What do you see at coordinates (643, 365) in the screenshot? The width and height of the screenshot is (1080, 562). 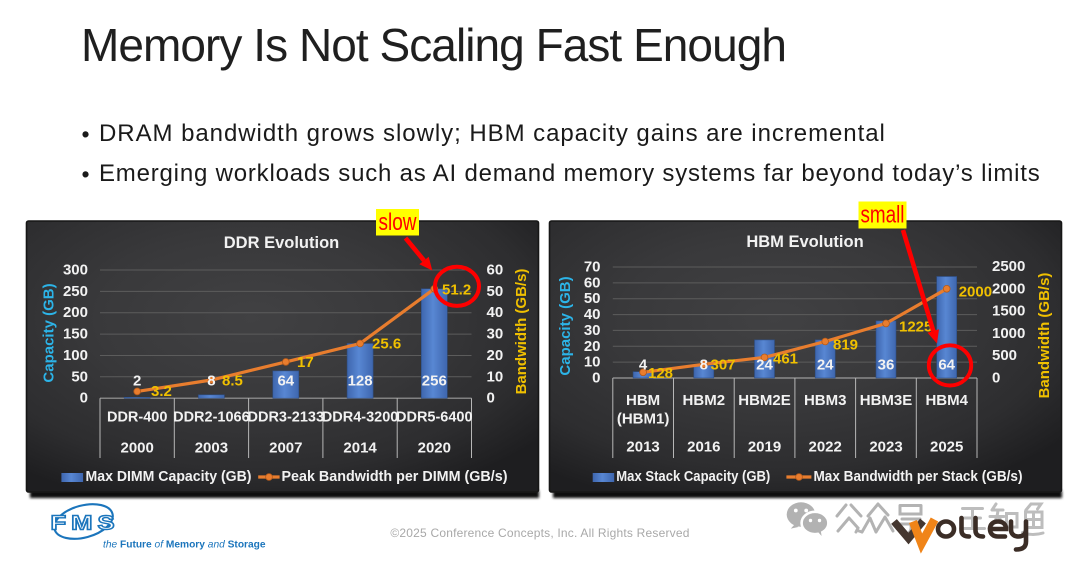 I see `svg-text: 4` at bounding box center [643, 365].